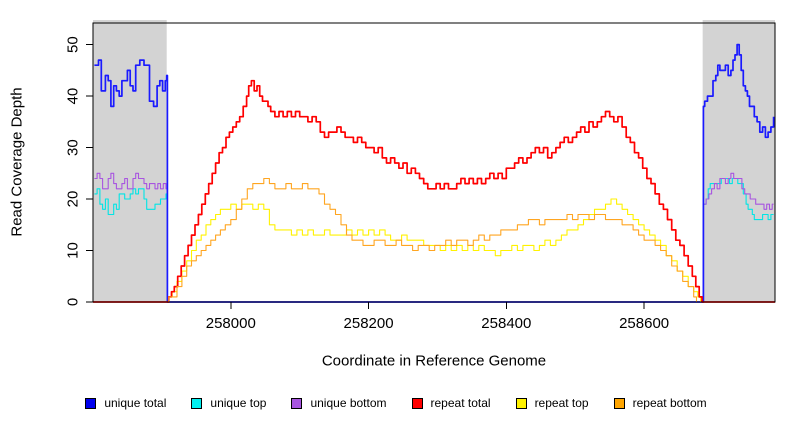  What do you see at coordinates (17, 162) in the screenshot?
I see `y-axis-title: Read Coverage Depth` at bounding box center [17, 162].